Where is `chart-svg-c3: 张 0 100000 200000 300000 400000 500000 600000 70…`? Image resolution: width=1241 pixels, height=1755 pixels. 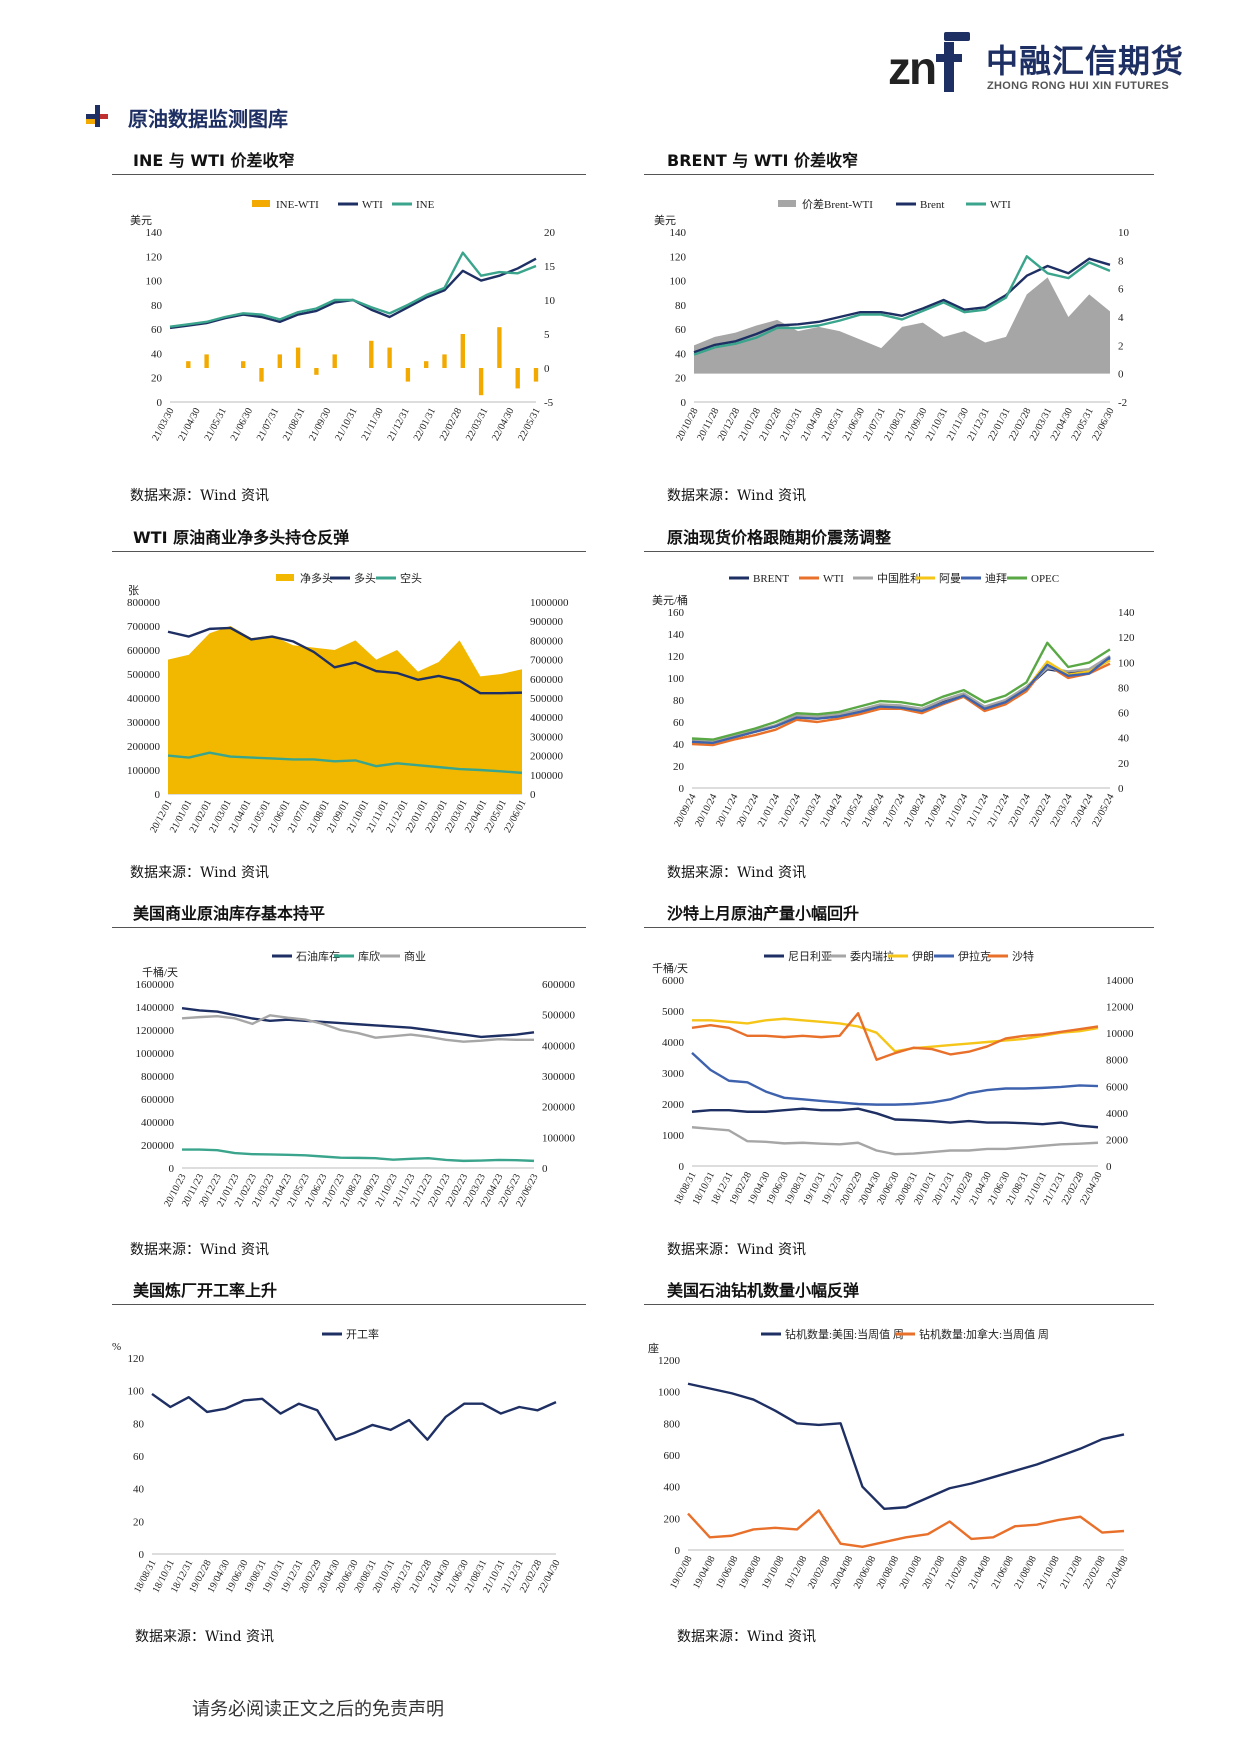 chart-svg-c3: 张 0 100000 200000 300000 400000 500000 600000 70… is located at coordinates (348, 703).